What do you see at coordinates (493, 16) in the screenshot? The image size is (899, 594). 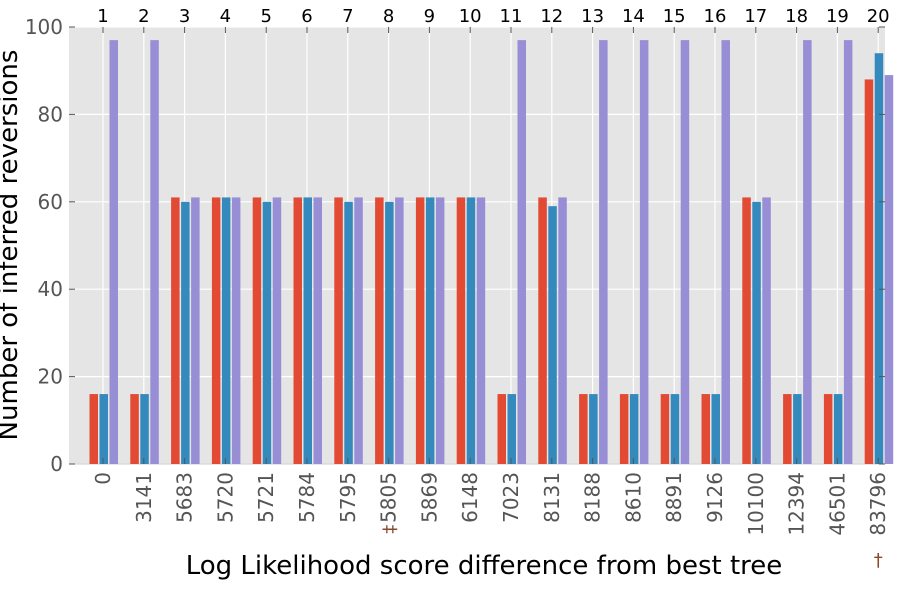 I see `top-labels: 1 2 3 4 5 6 7 8 9 10 11 12 13 14 15 16 17 18 19 20` at bounding box center [493, 16].